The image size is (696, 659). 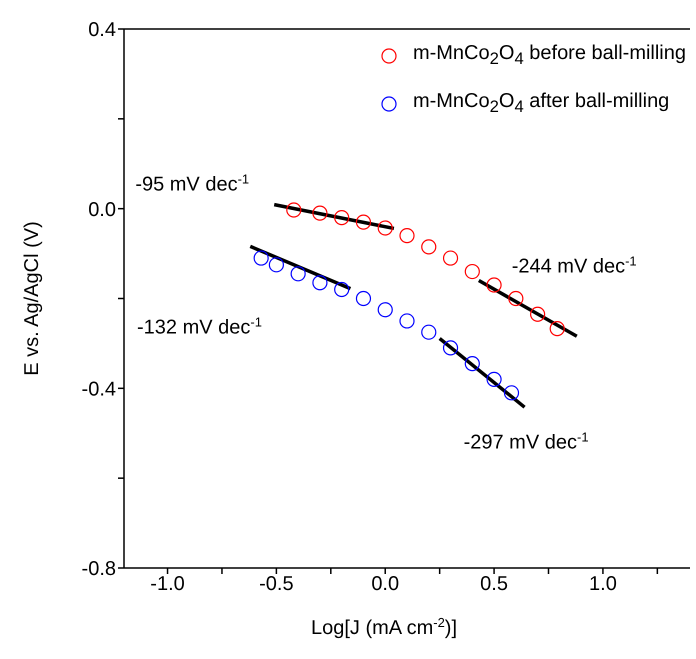 What do you see at coordinates (603, 584) in the screenshot?
I see `x-tick-label: 1.0` at bounding box center [603, 584].